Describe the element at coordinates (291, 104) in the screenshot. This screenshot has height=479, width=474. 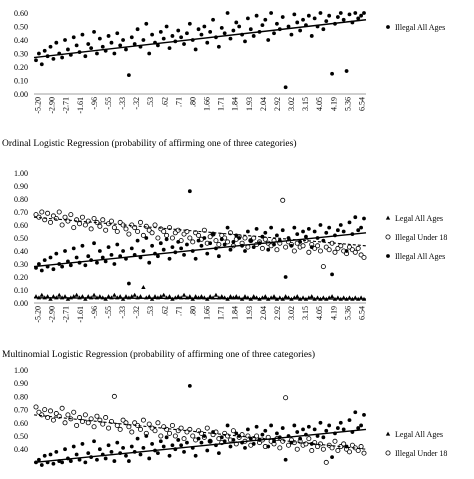
I see `x-tick-label: 3.02` at that location.